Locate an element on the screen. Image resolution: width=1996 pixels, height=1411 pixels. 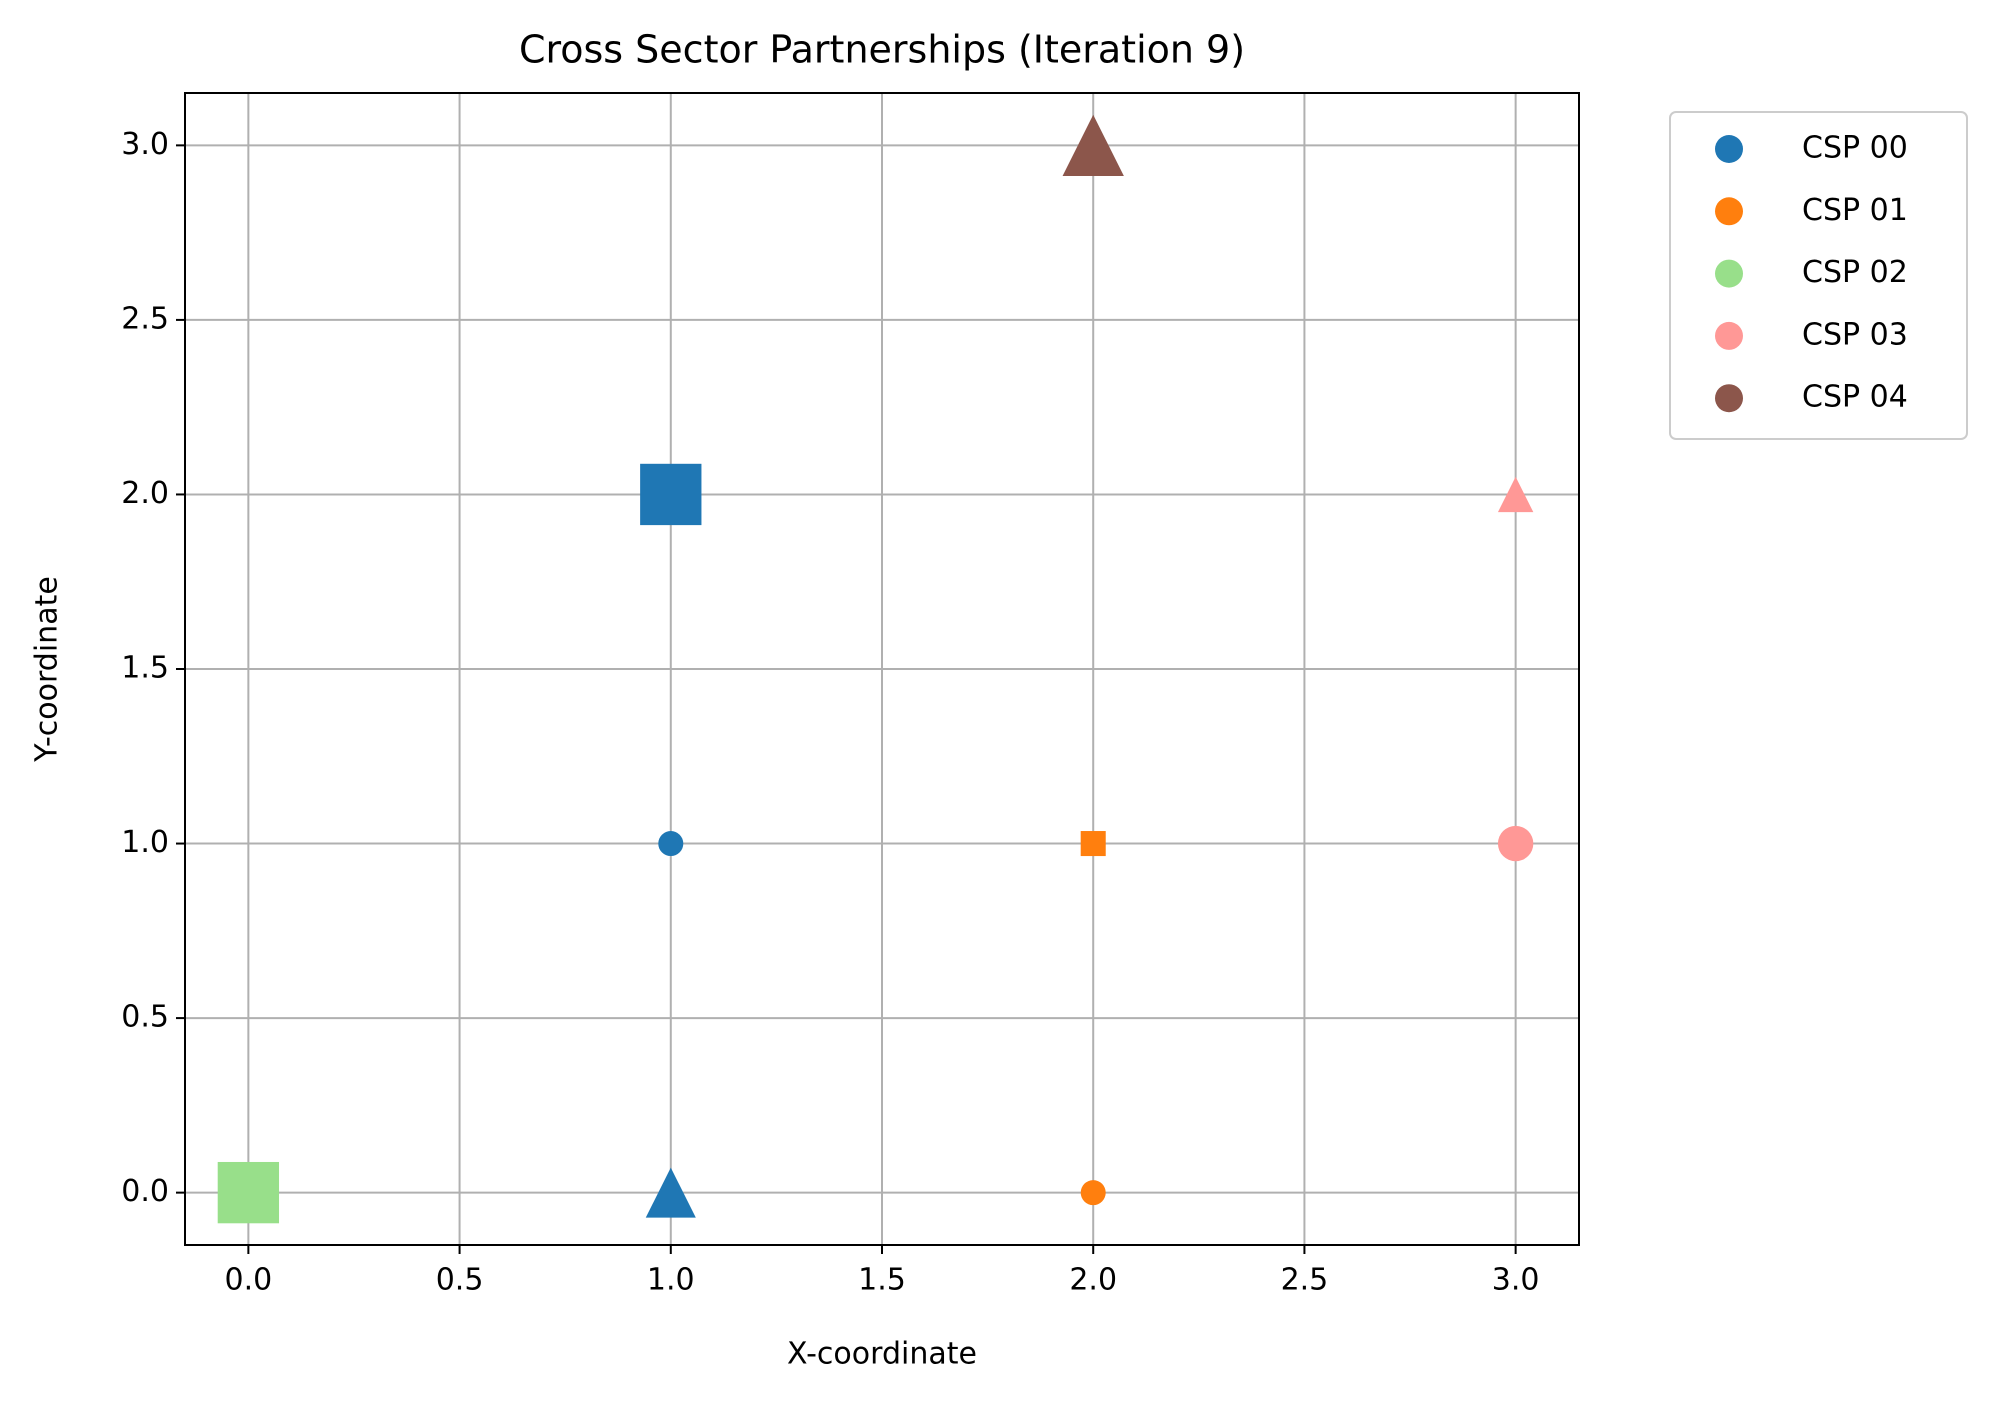
x-tick-label: 0.5 is located at coordinates (460, 1280).